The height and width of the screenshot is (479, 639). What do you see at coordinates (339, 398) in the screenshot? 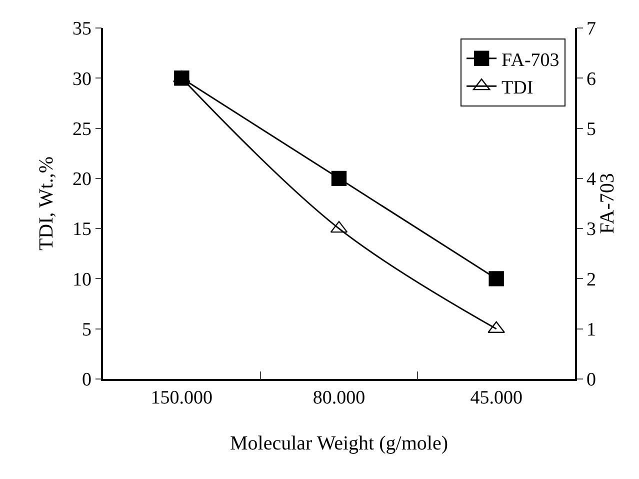
I see `x-tick-label: 80.000` at bounding box center [339, 398].